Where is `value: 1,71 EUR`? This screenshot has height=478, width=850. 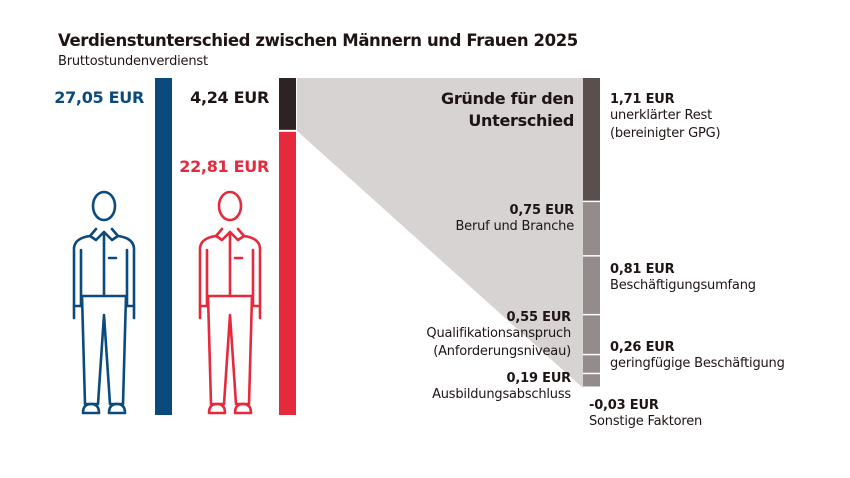
value: 1,71 EUR is located at coordinates (642, 99).